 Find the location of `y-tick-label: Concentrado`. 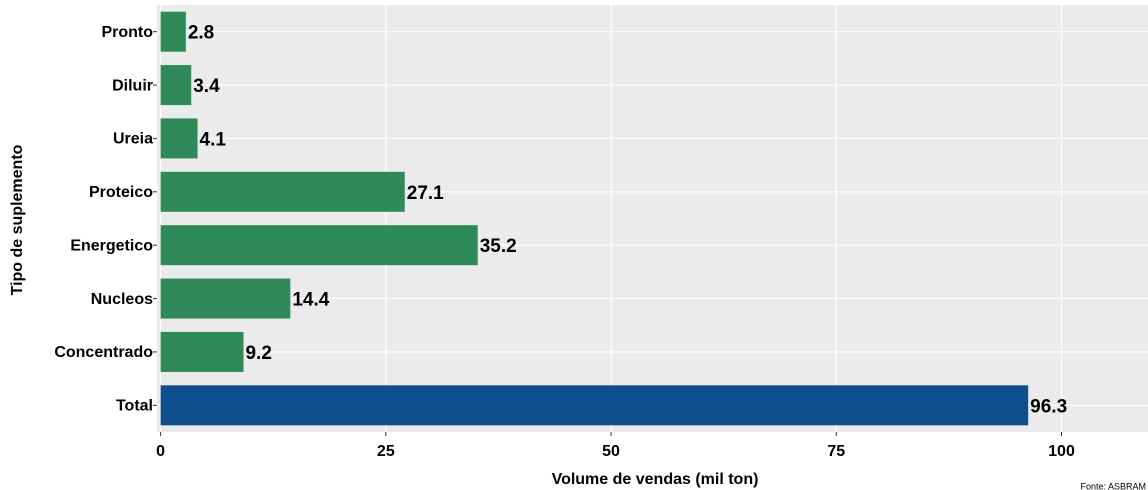

y-tick-label: Concentrado is located at coordinates (103, 352).